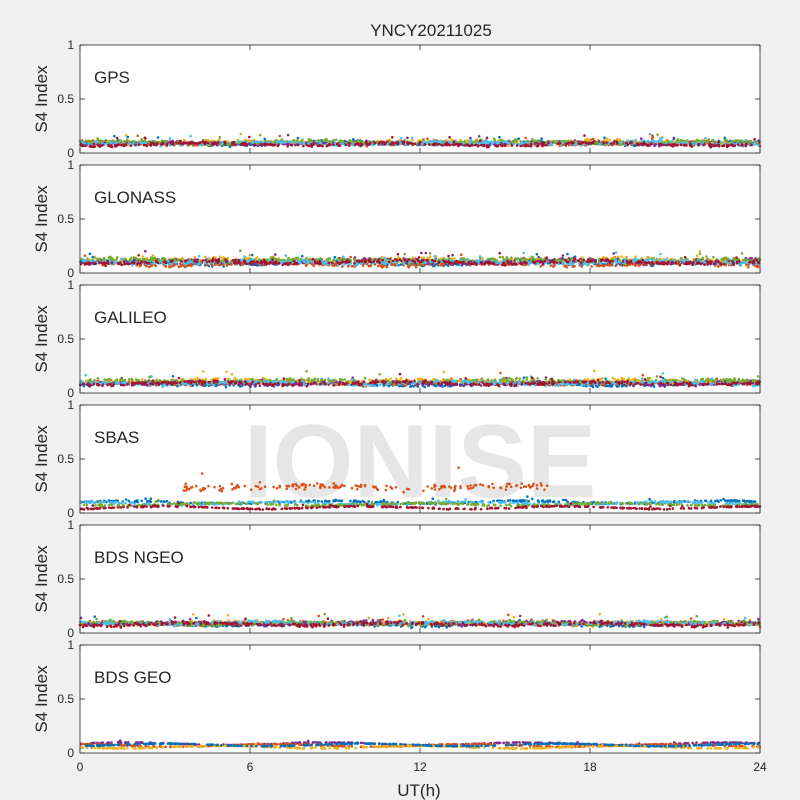 The width and height of the screenshot is (800, 800). Describe the element at coordinates (70, 45) in the screenshot. I see `y-tick-label: 1` at that location.